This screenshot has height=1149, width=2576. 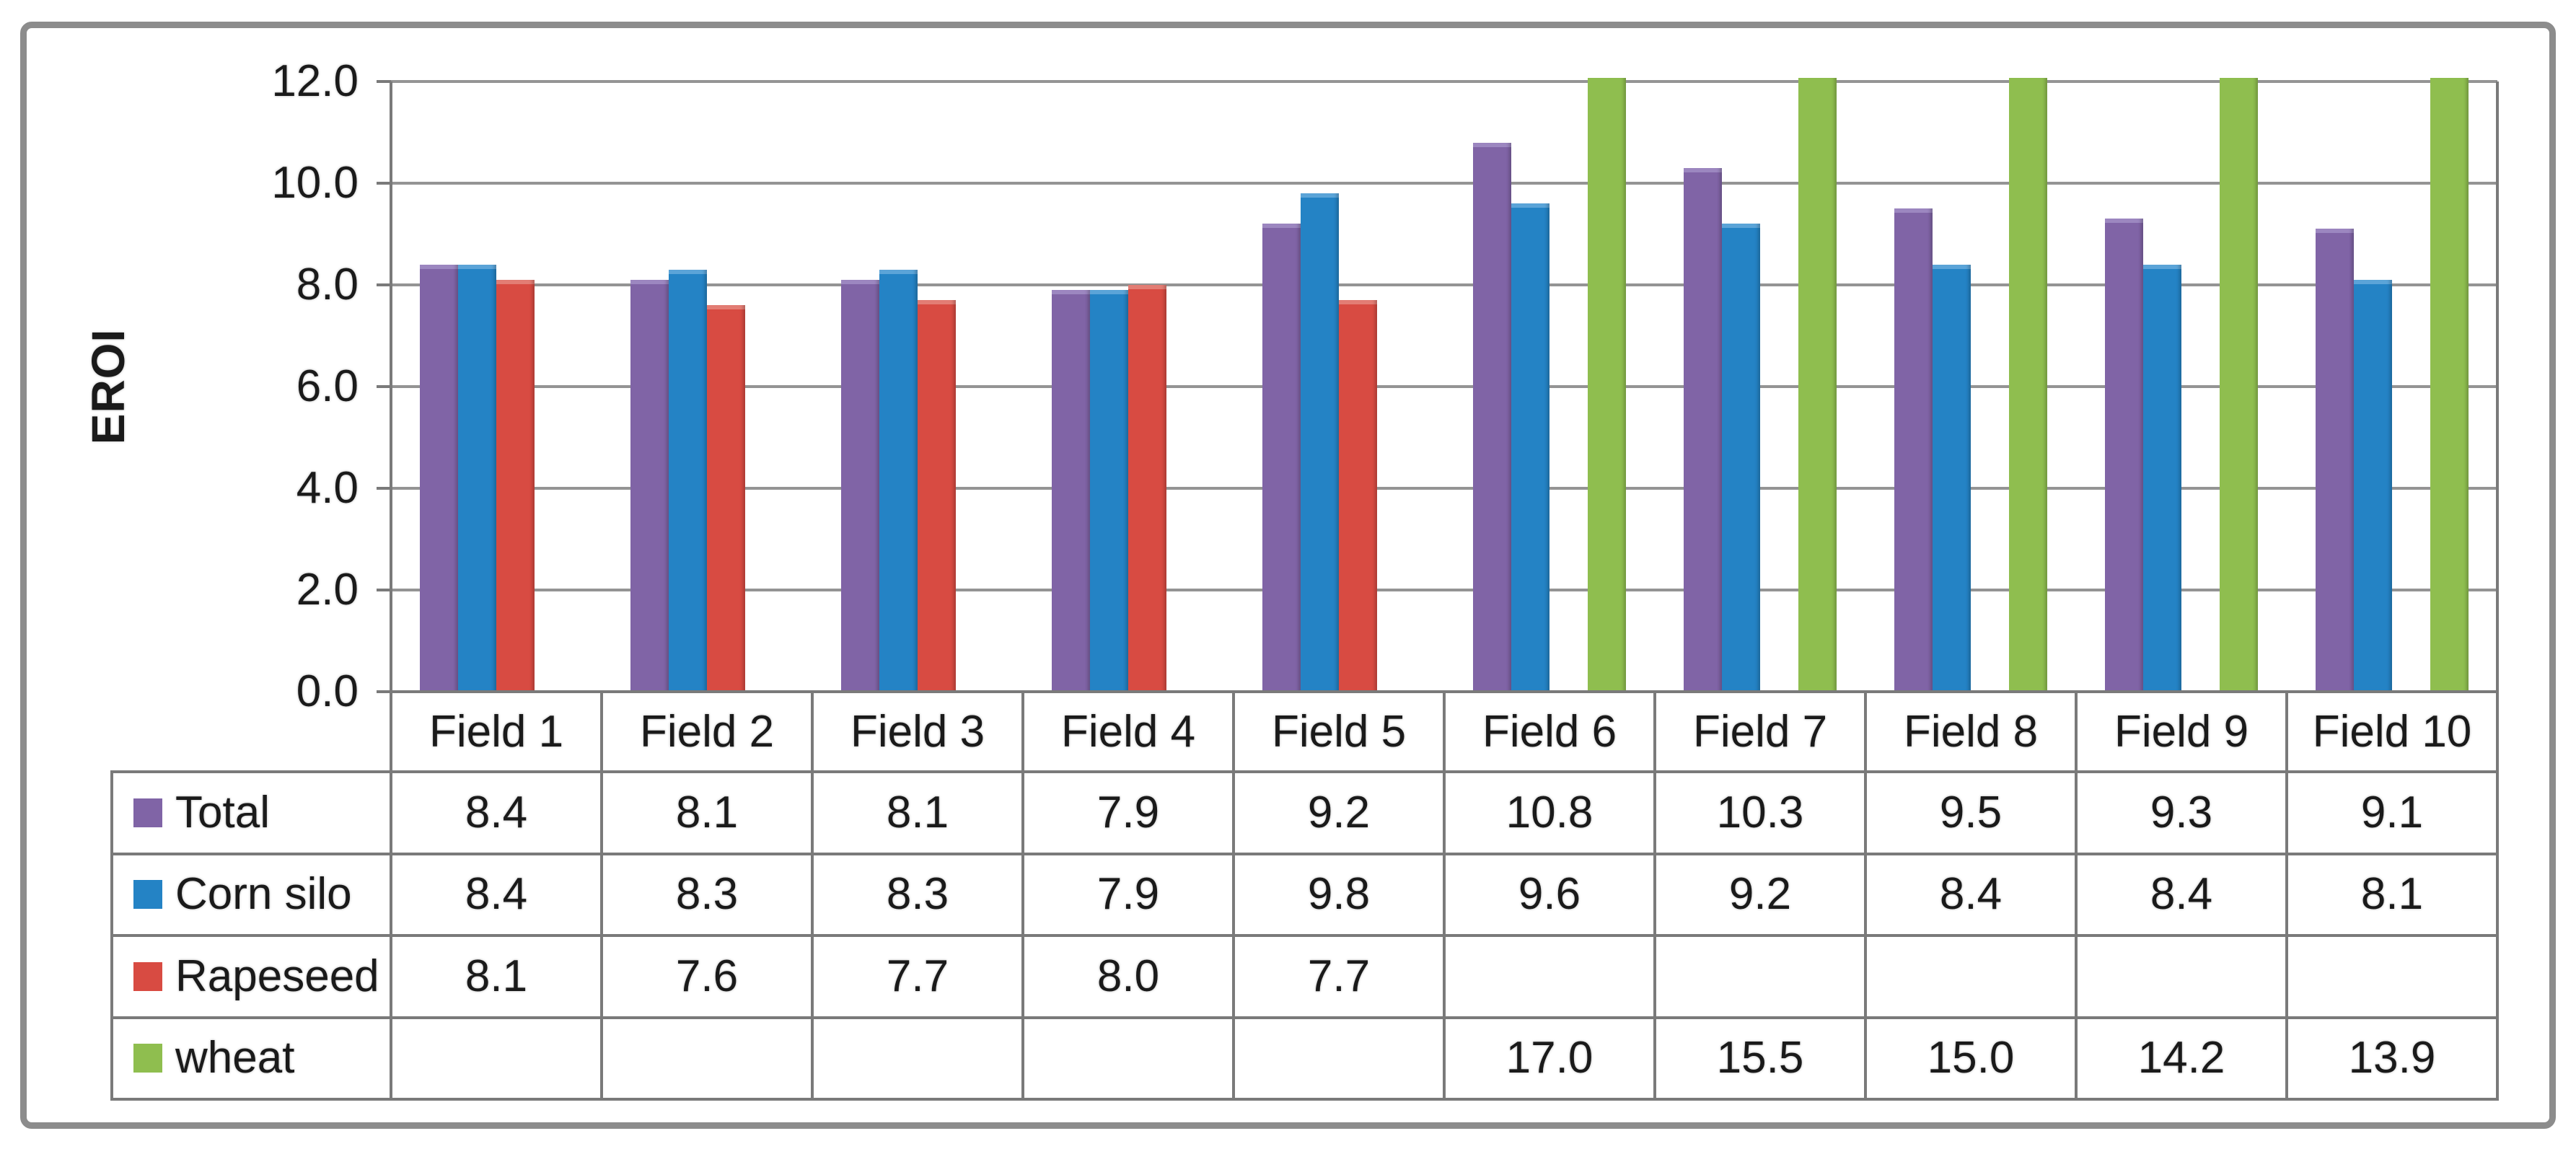 What do you see at coordinates (1549, 1058) in the screenshot?
I see `table-value-cell: 17.0` at bounding box center [1549, 1058].